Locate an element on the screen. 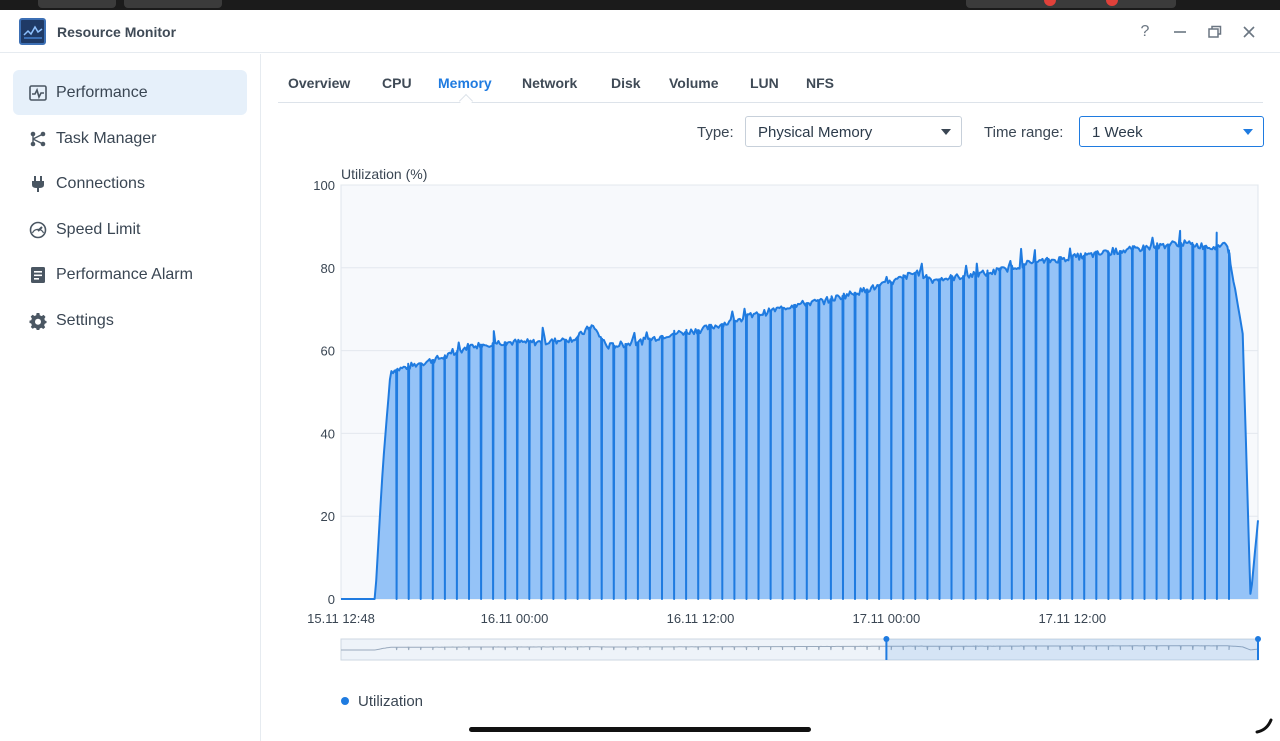  sidebar-item-performance: Performance is located at coordinates (130, 92).